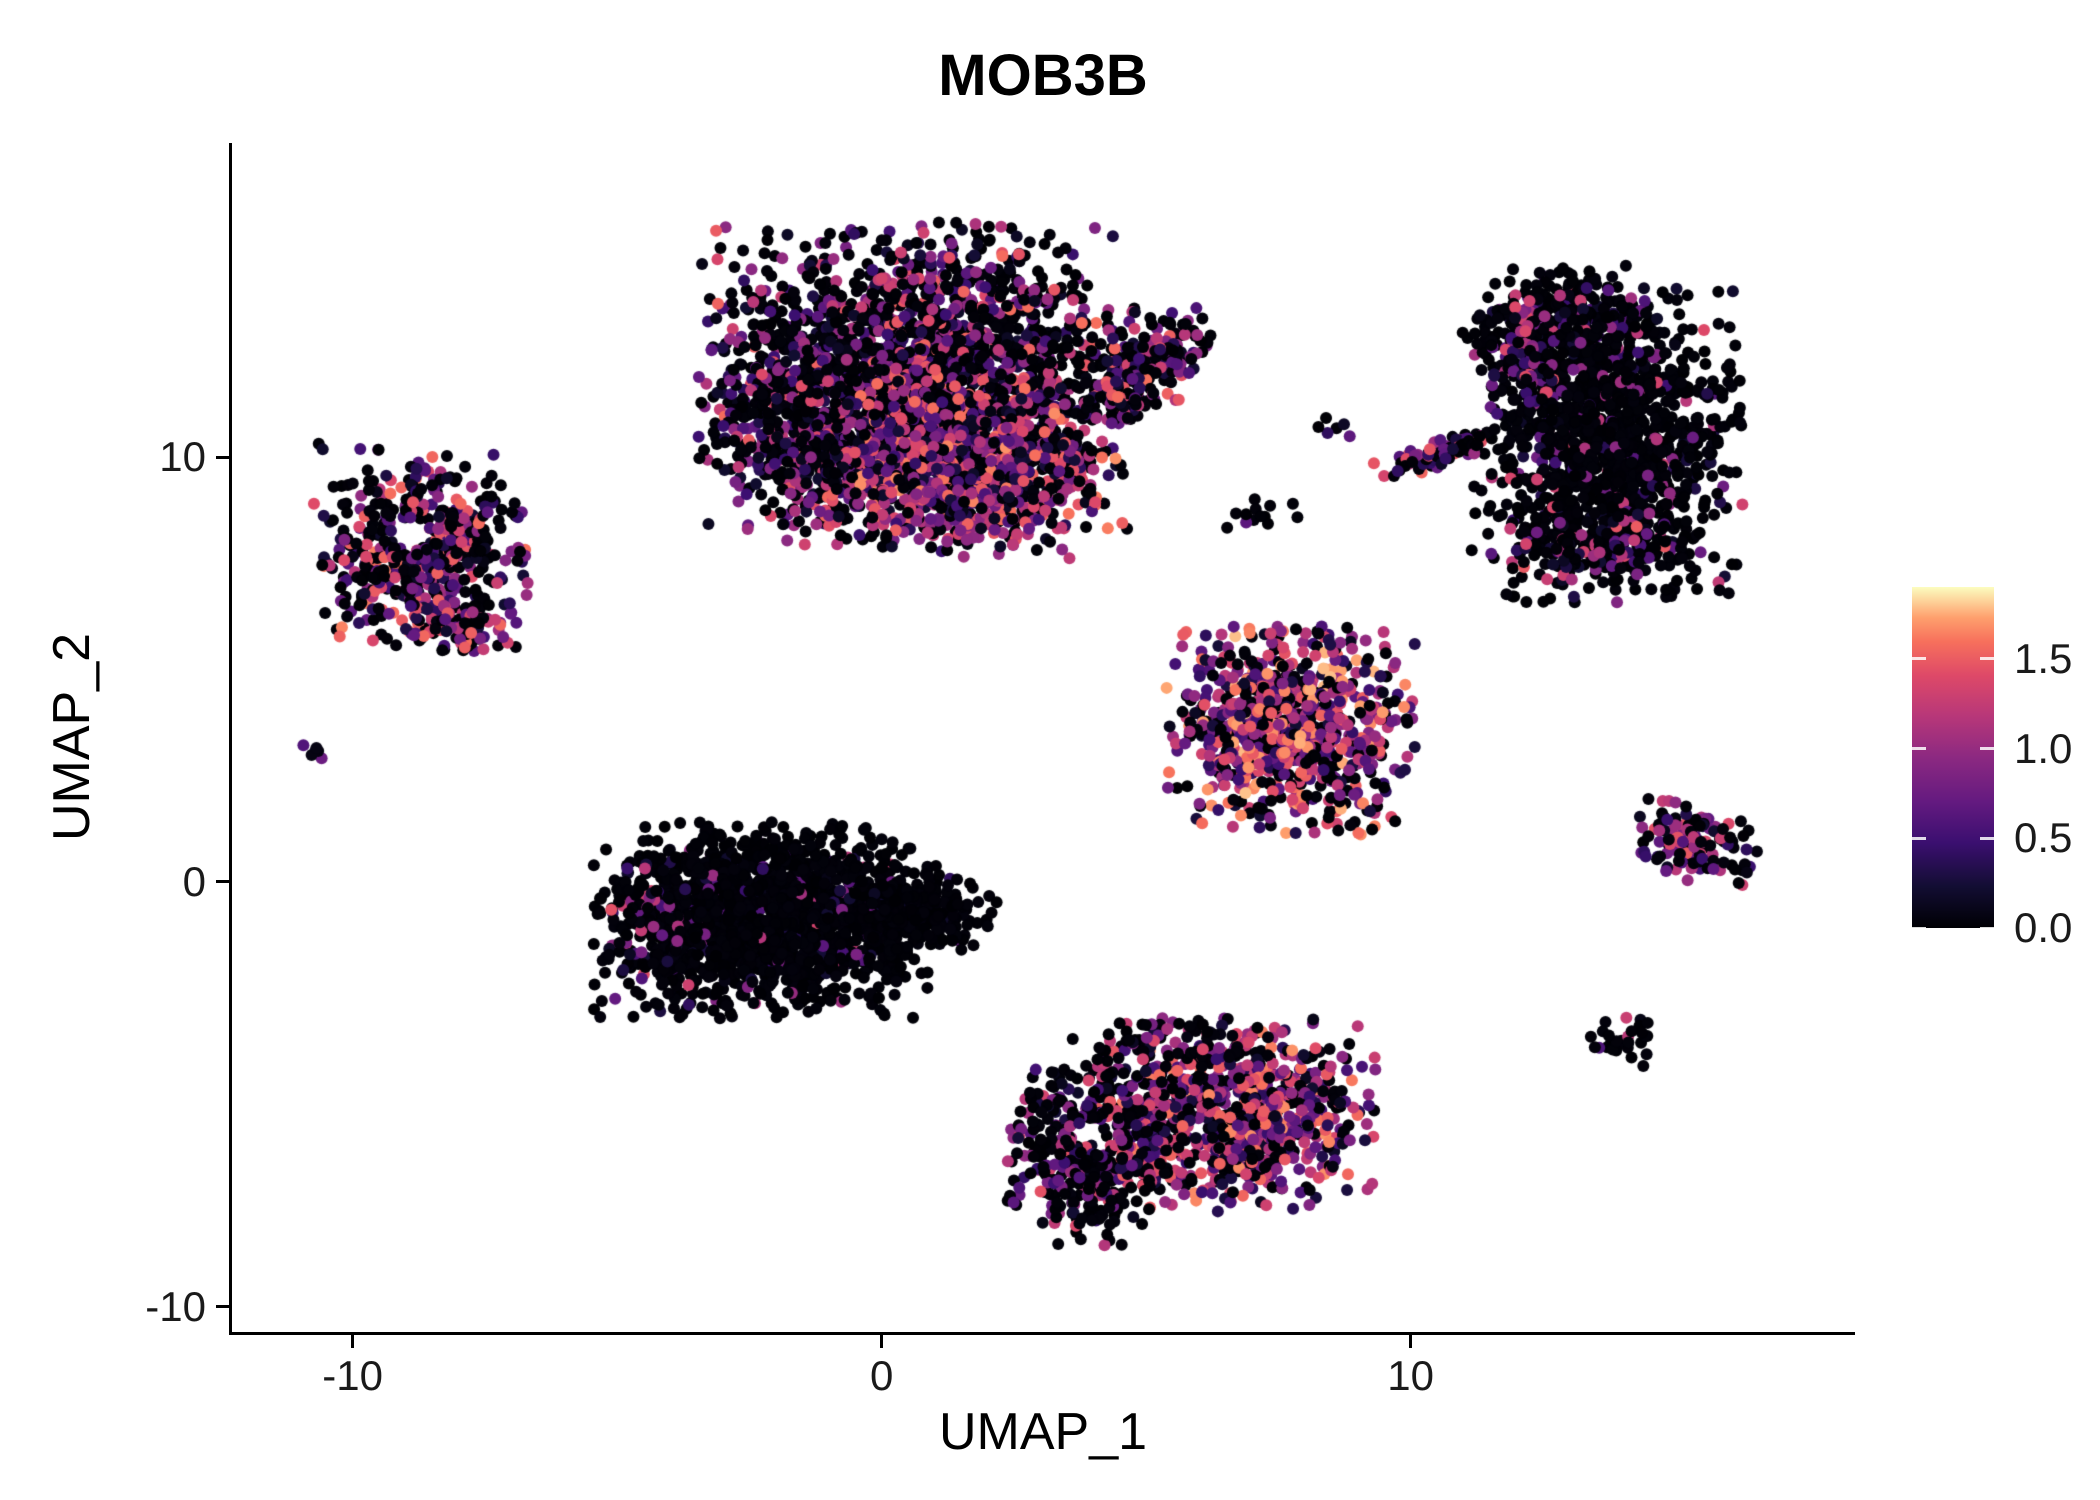  Describe the element at coordinates (2043, 658) in the screenshot. I see `colorbar-tick-label: 1.5` at that location.